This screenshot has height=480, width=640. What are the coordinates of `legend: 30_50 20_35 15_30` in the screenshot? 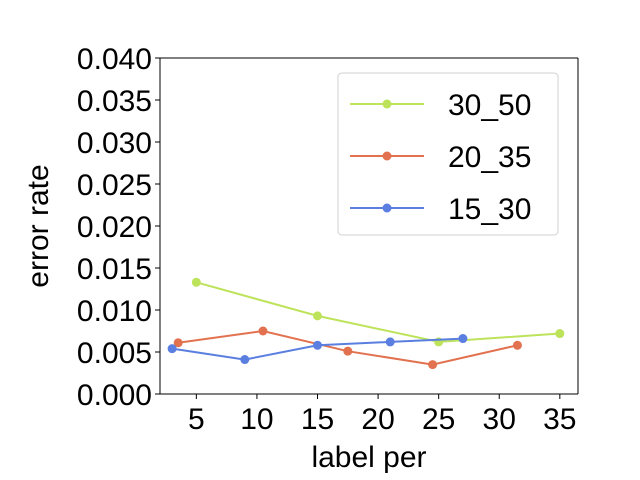 It's located at (448, 154).